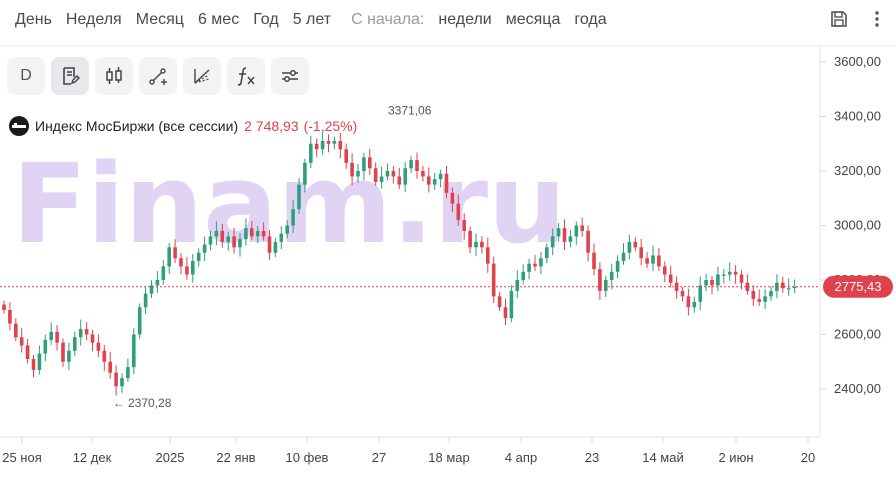 This screenshot has width=896, height=481. What do you see at coordinates (26, 76) in the screenshot?
I see `interval-button: D` at bounding box center [26, 76].